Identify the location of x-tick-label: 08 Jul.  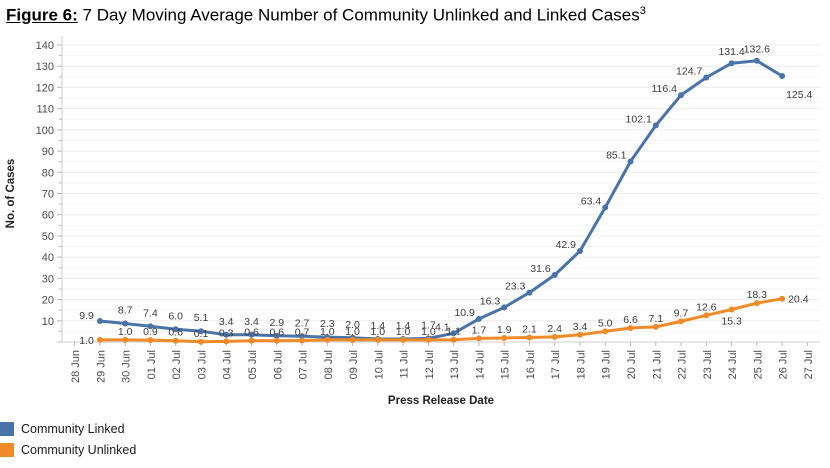
(329, 364).